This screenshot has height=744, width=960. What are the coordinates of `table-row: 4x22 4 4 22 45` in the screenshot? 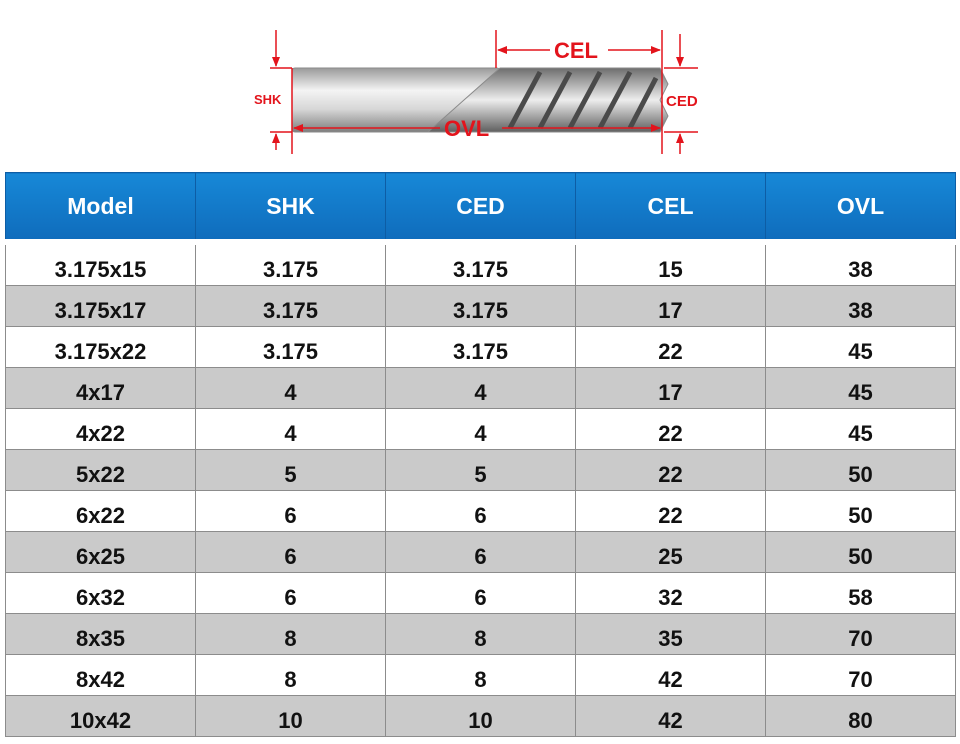 It's located at (480, 429).